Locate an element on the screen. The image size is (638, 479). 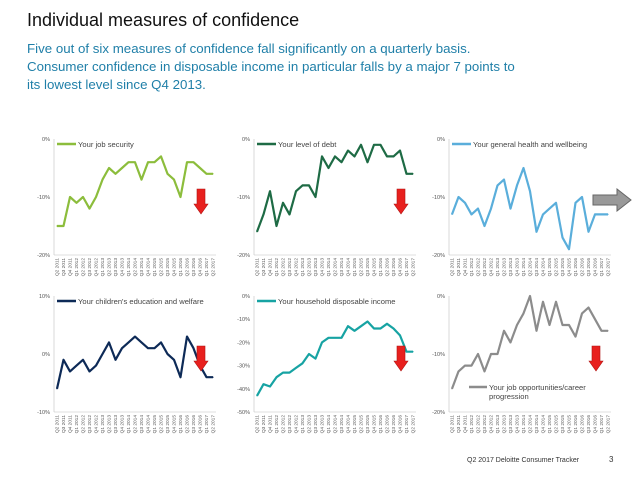
y-tick-label: -40% is located at coordinates (243, 390).